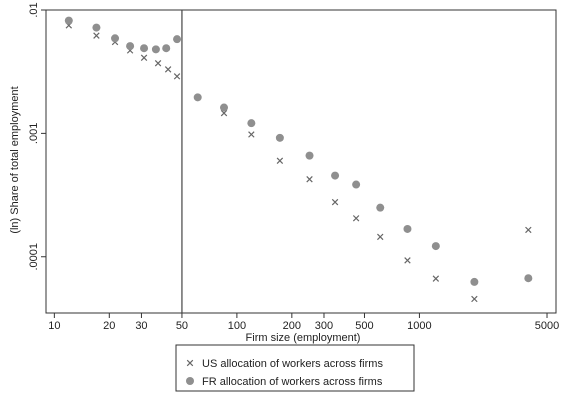 Image resolution: width=561 pixels, height=398 pixels. Describe the element at coordinates (237, 326) in the screenshot. I see `x-tick-label-100: 100` at that location.